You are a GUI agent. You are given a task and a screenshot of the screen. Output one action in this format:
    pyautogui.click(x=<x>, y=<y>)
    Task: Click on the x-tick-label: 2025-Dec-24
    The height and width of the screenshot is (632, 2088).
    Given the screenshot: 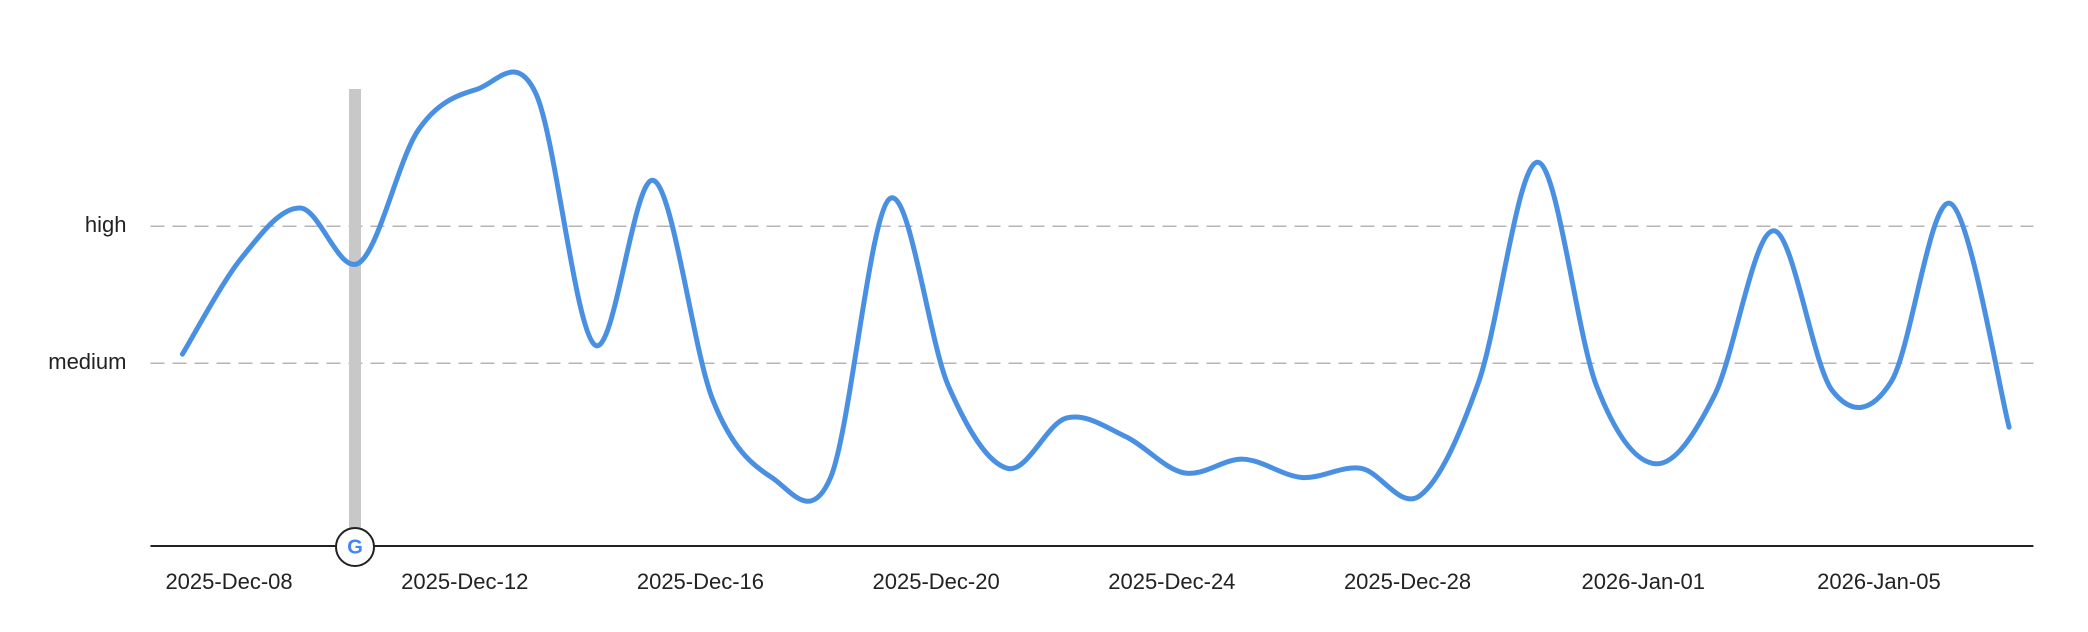 What is the action you would take?
    pyautogui.click(x=1171, y=581)
    